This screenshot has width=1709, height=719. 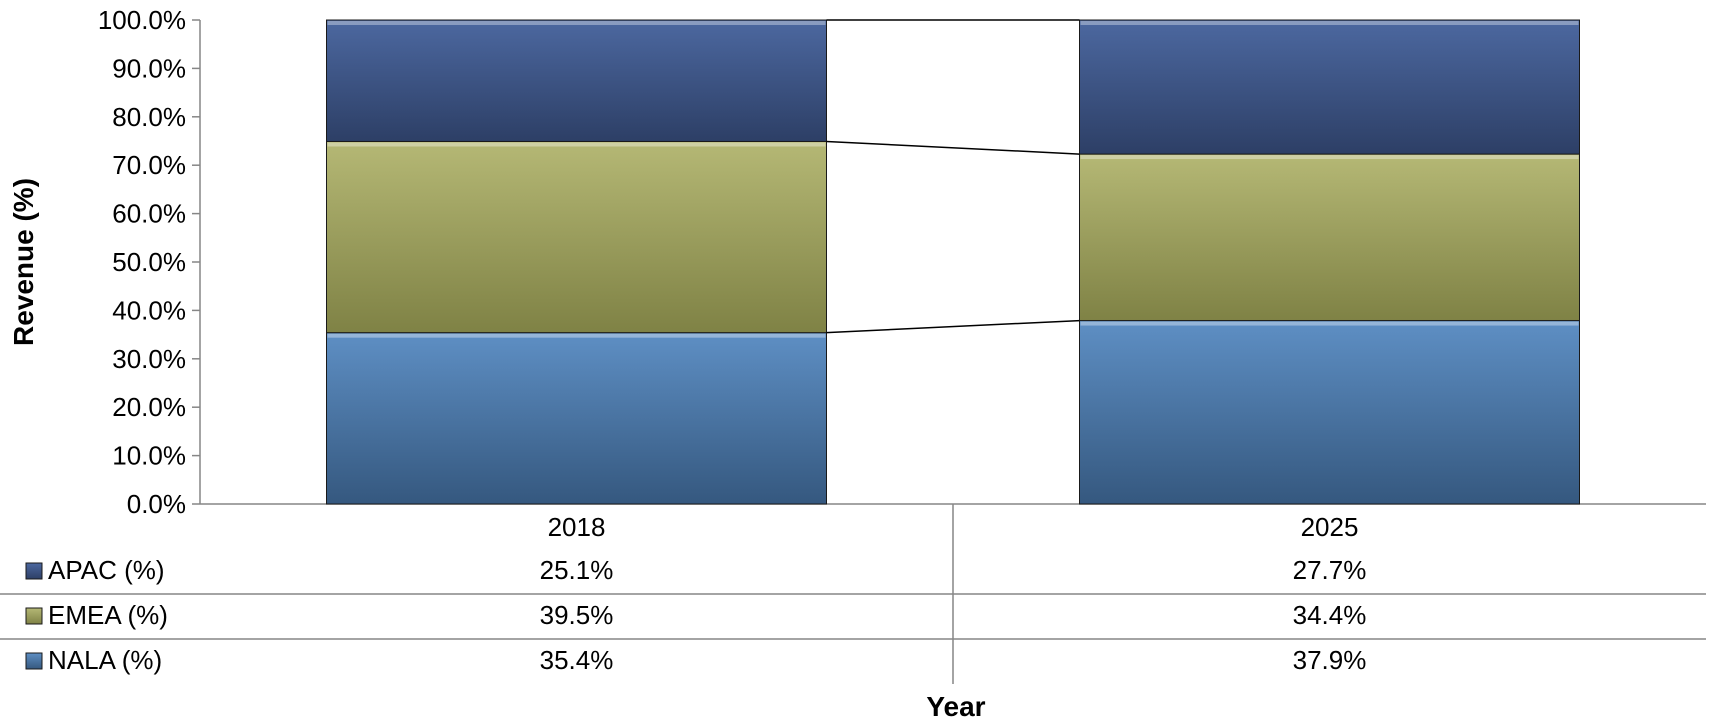 What do you see at coordinates (106, 570) in the screenshot?
I see `legend-label: APAC (%)` at bounding box center [106, 570].